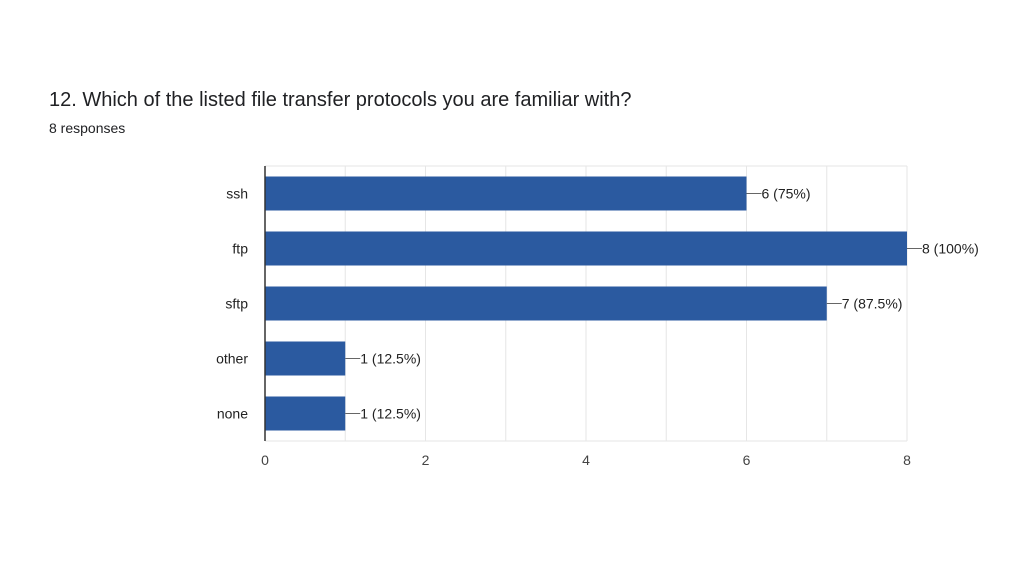 This screenshot has height=576, width=1024. What do you see at coordinates (747, 460) in the screenshot?
I see `x-tick-label: 6` at bounding box center [747, 460].